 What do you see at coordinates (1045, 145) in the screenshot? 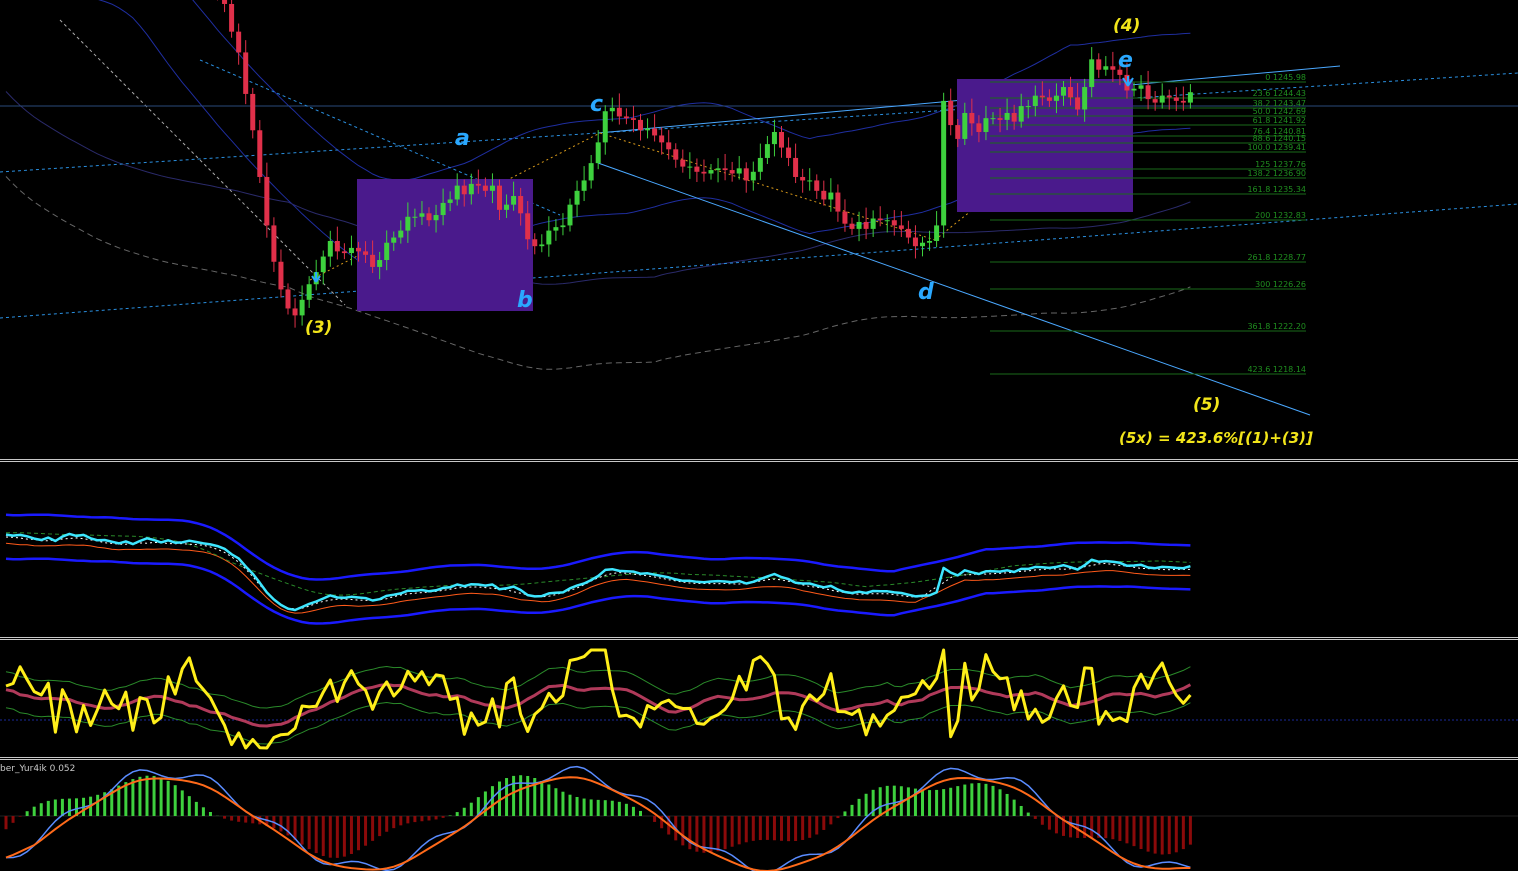
I see `wave-box-e` at bounding box center [1045, 145].